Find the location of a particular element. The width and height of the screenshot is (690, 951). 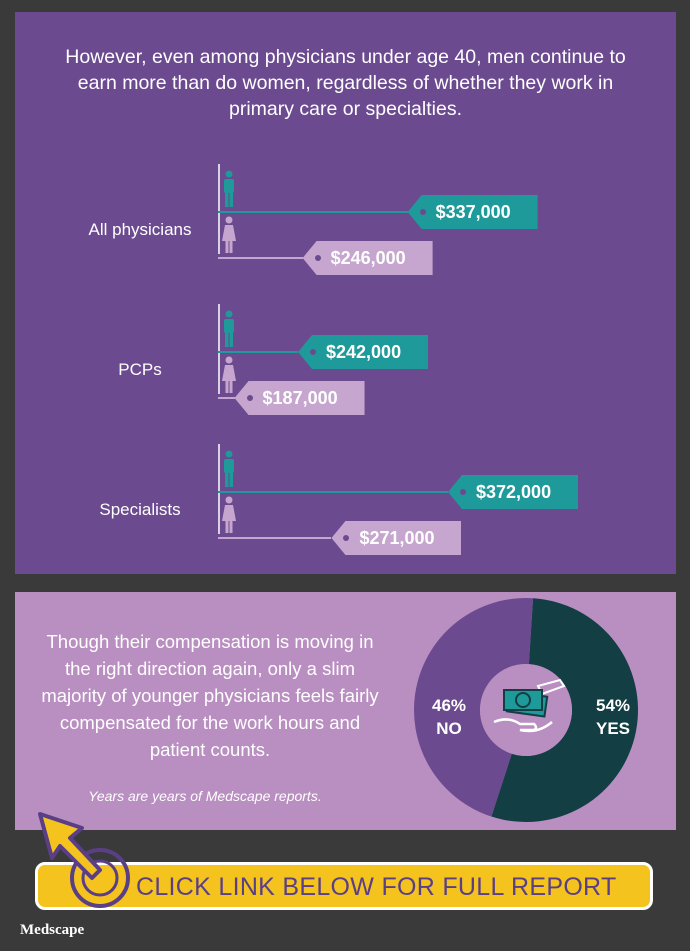

group-label: All physicians is located at coordinates (140, 229).